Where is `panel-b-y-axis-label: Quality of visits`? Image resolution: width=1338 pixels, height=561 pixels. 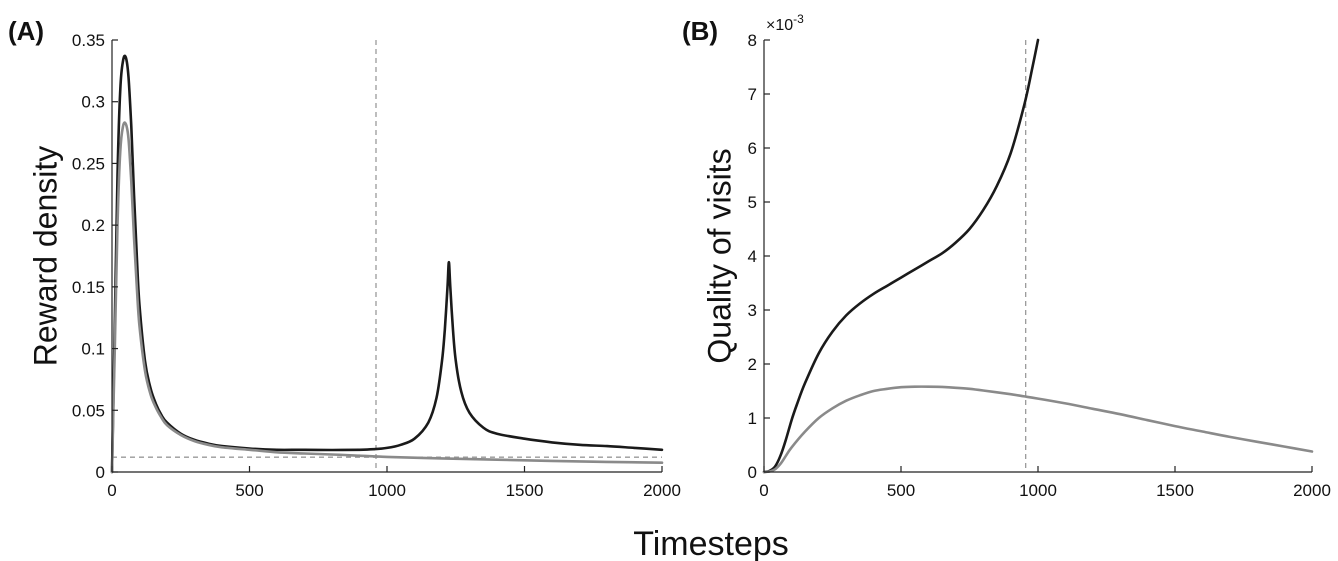 panel-b-y-axis-label: Quality of visits is located at coordinates (719, 255).